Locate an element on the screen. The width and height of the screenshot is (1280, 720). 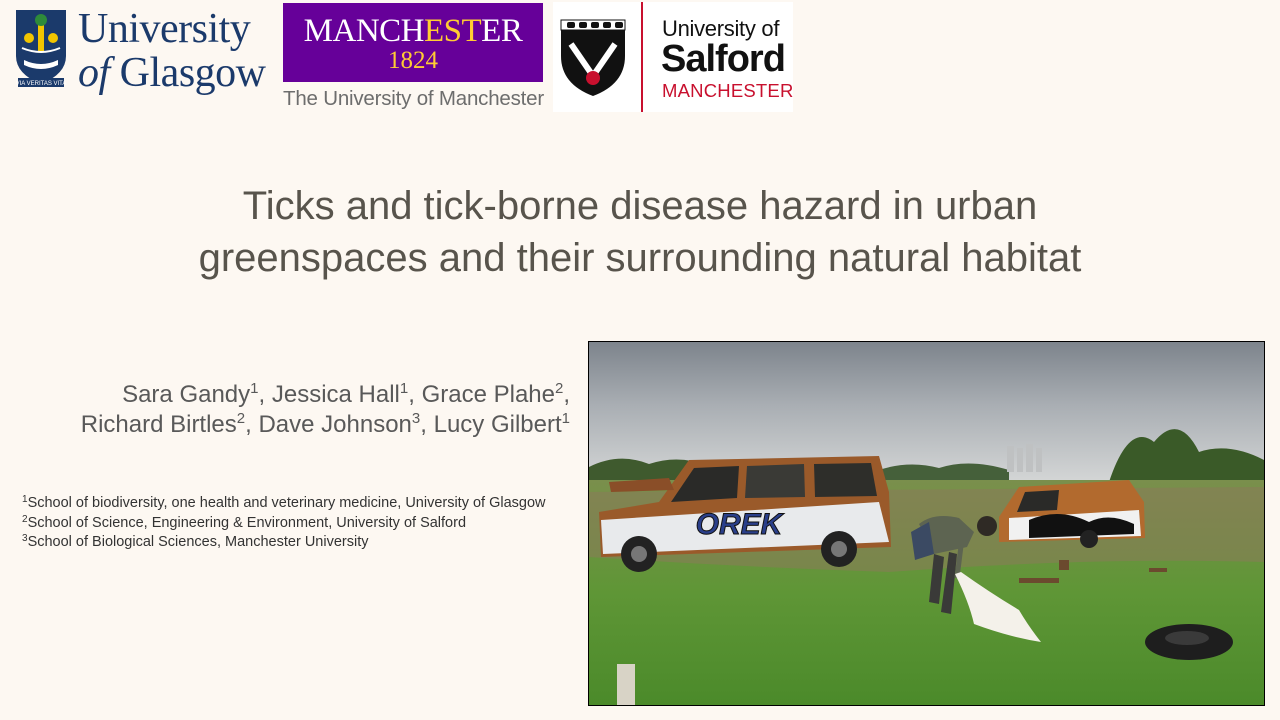
manchester-word-c: ER is located at coordinates (502, 31).